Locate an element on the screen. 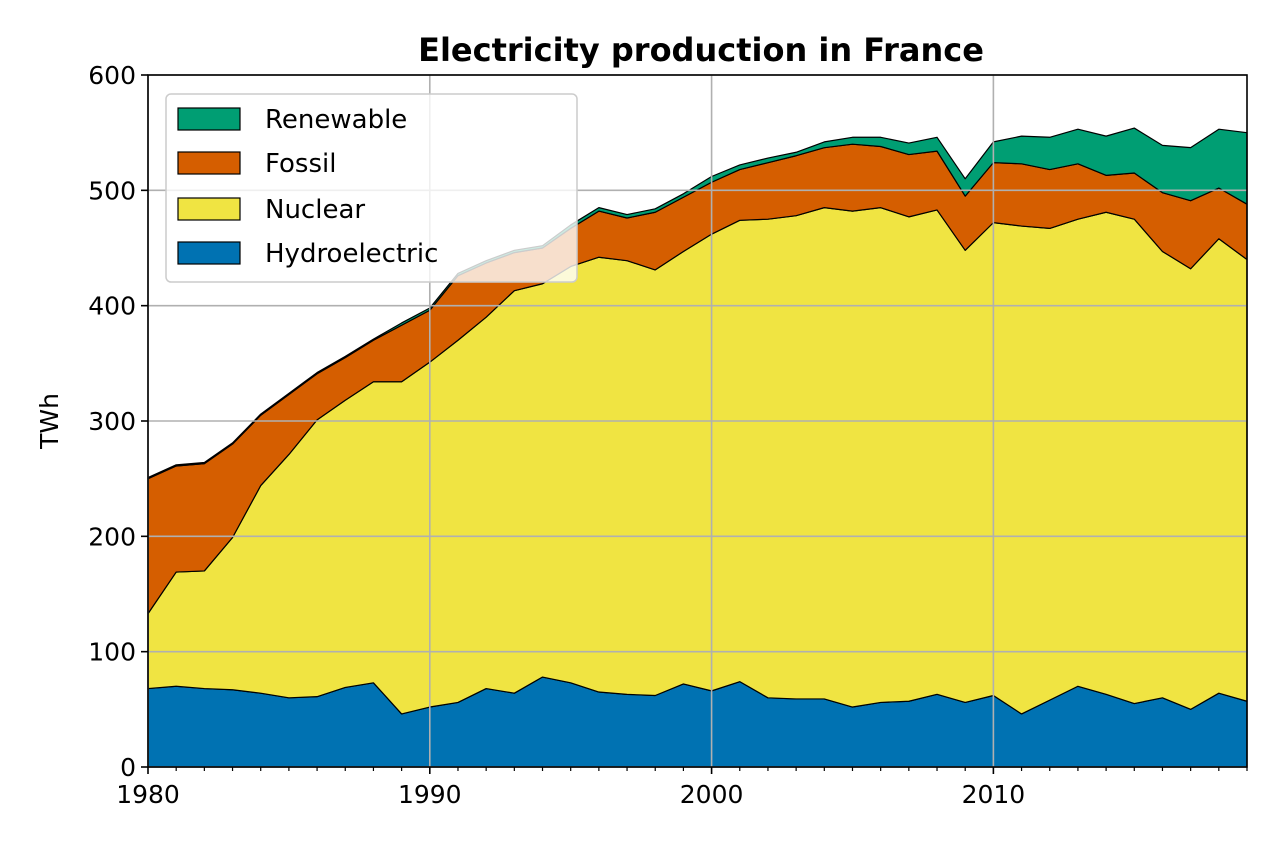 Image resolution: width=1280 pixels, height=851 pixels. legend: Renewable Fossil Nuclear Hydroelectric is located at coordinates (371, 188).